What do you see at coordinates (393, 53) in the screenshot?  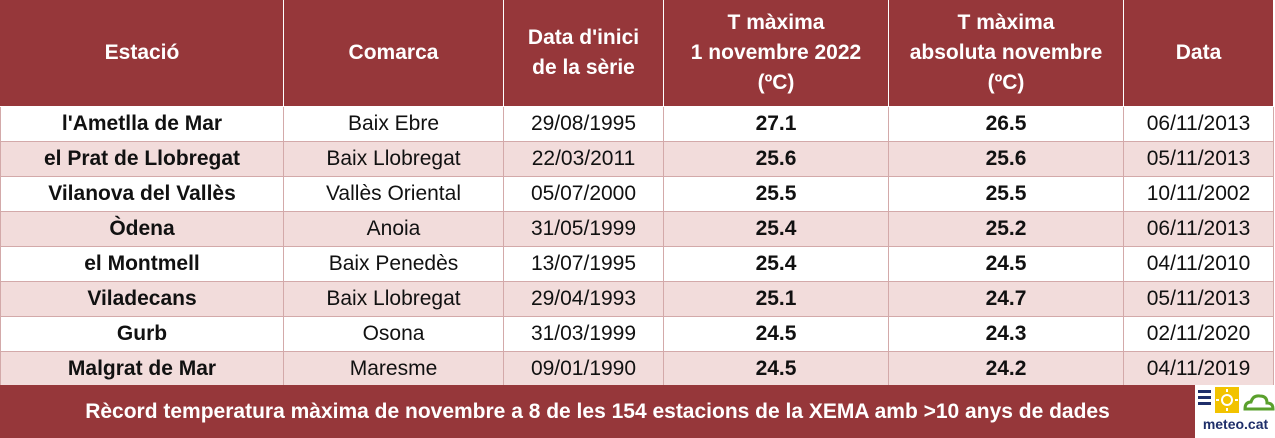 I see `header-county: Comarca` at bounding box center [393, 53].